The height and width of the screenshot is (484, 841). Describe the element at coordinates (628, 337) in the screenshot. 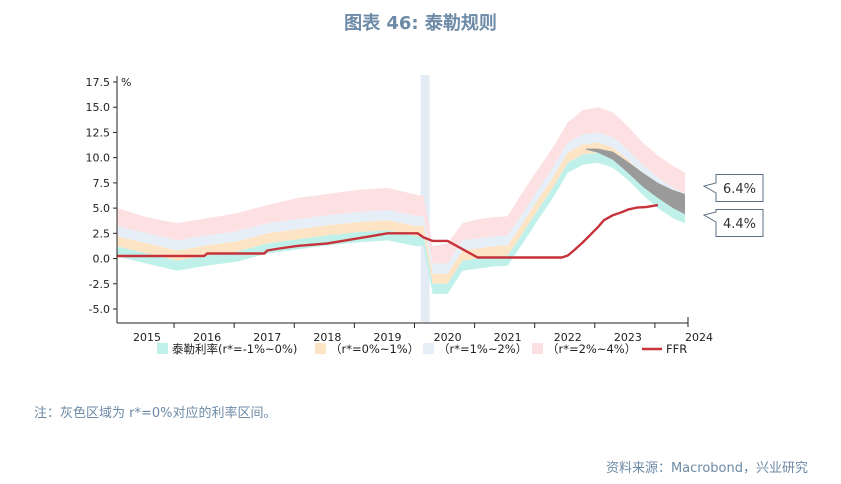

I see `x-tick-label: 2023` at that location.